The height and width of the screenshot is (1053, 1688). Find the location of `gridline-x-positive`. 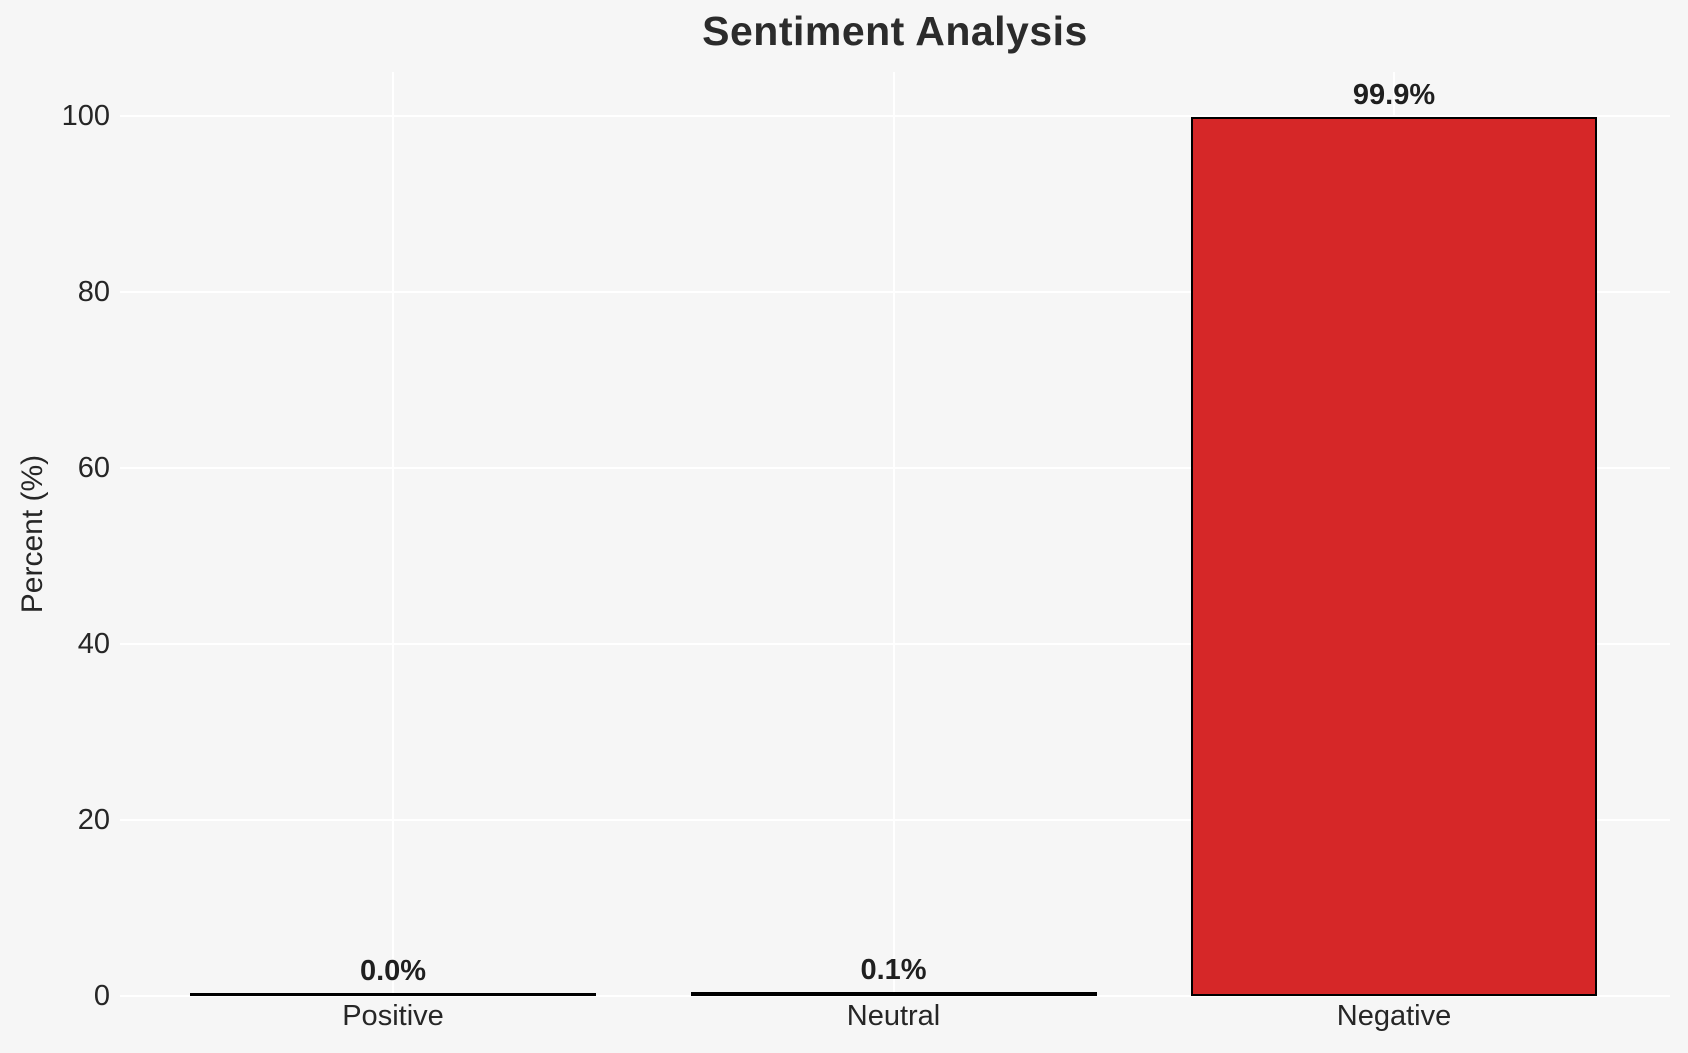

gridline-x-positive is located at coordinates (393, 534).